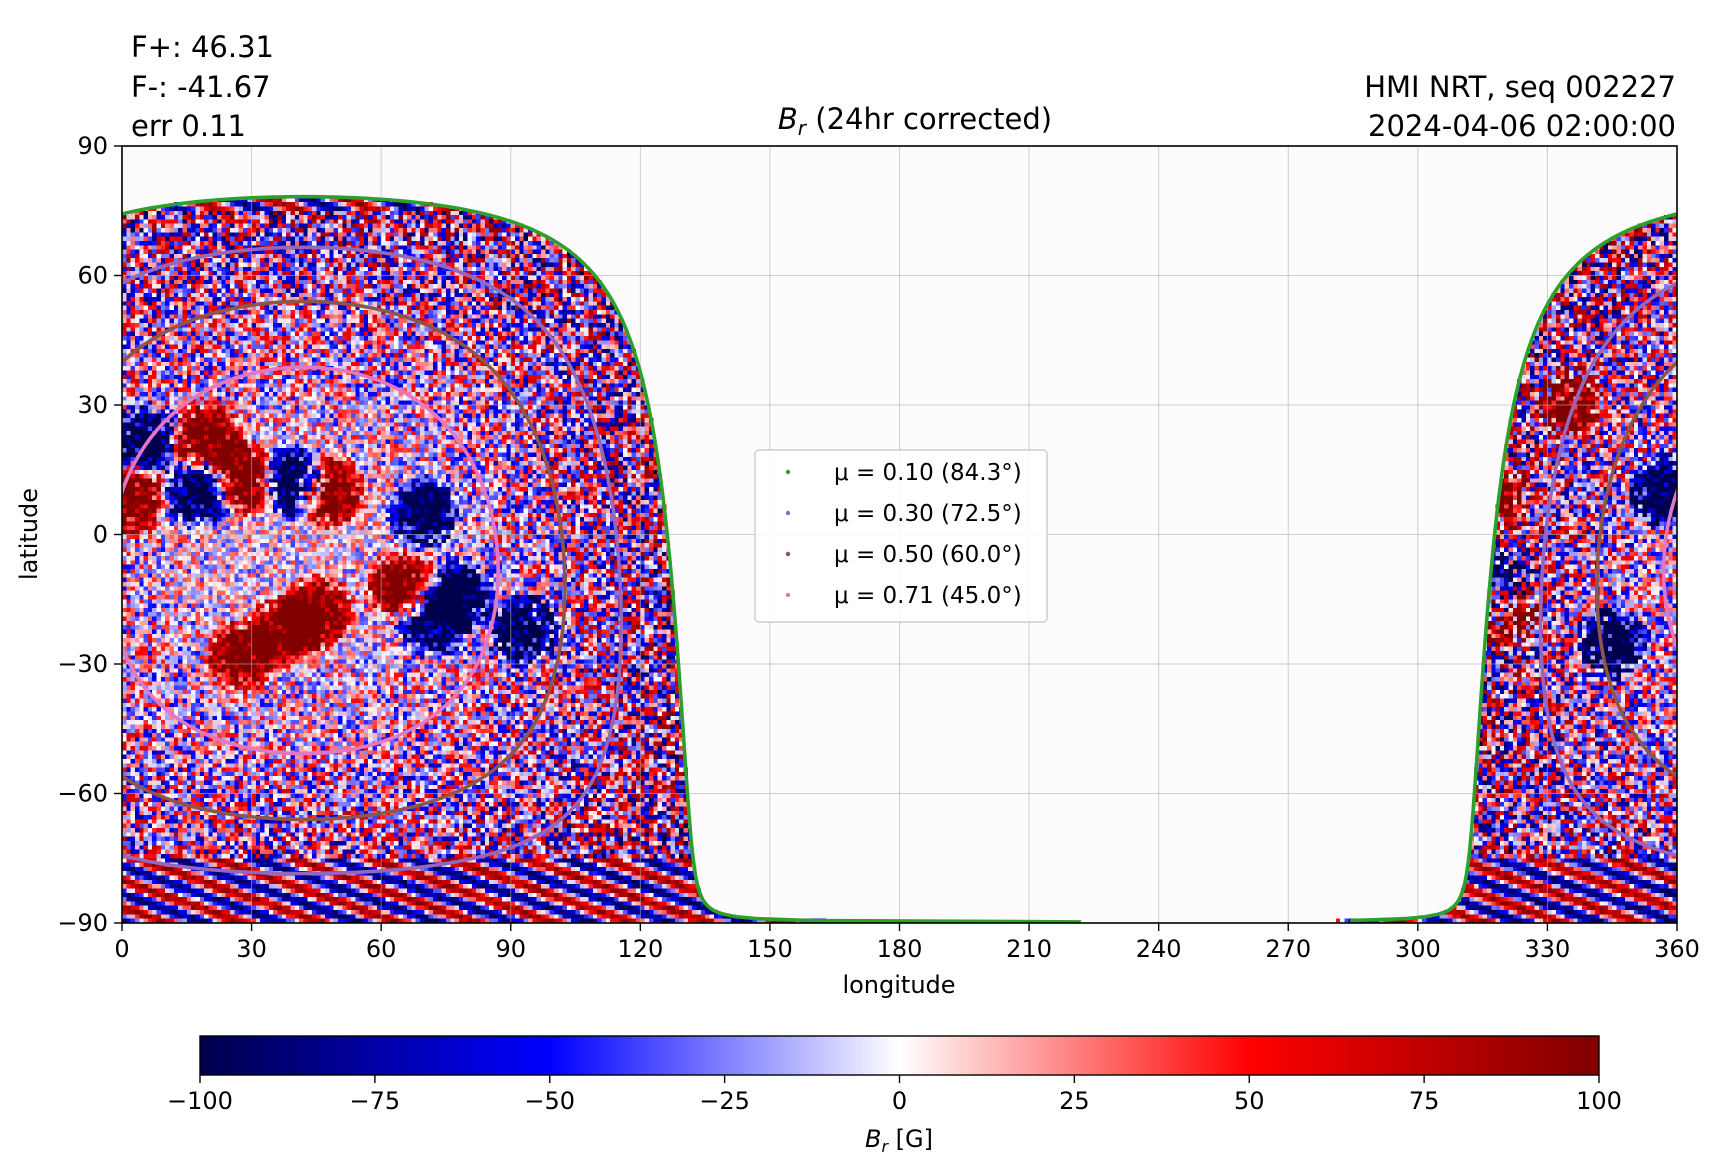 This screenshot has width=1728, height=1156. Describe the element at coordinates (202, 47) in the screenshot. I see `flux-positive: F+: 46.31` at that location.